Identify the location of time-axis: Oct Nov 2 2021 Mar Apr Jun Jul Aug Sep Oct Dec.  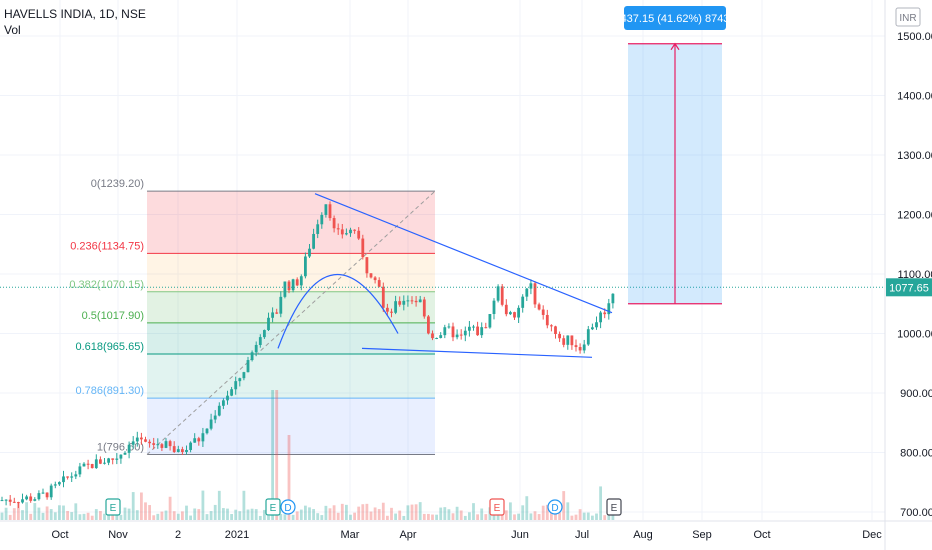
(466, 530).